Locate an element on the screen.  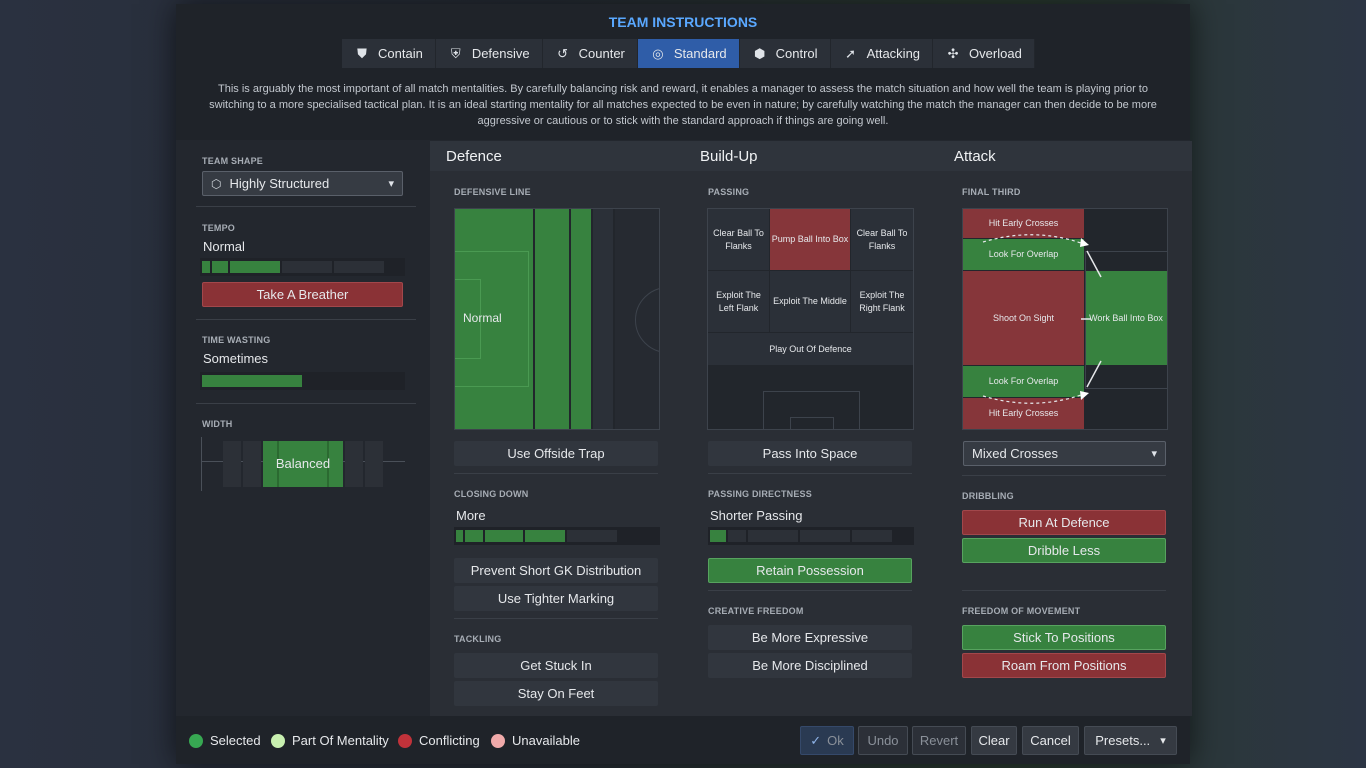
roam-from-positions-button: Roam From Positions is located at coordinates (1064, 665).